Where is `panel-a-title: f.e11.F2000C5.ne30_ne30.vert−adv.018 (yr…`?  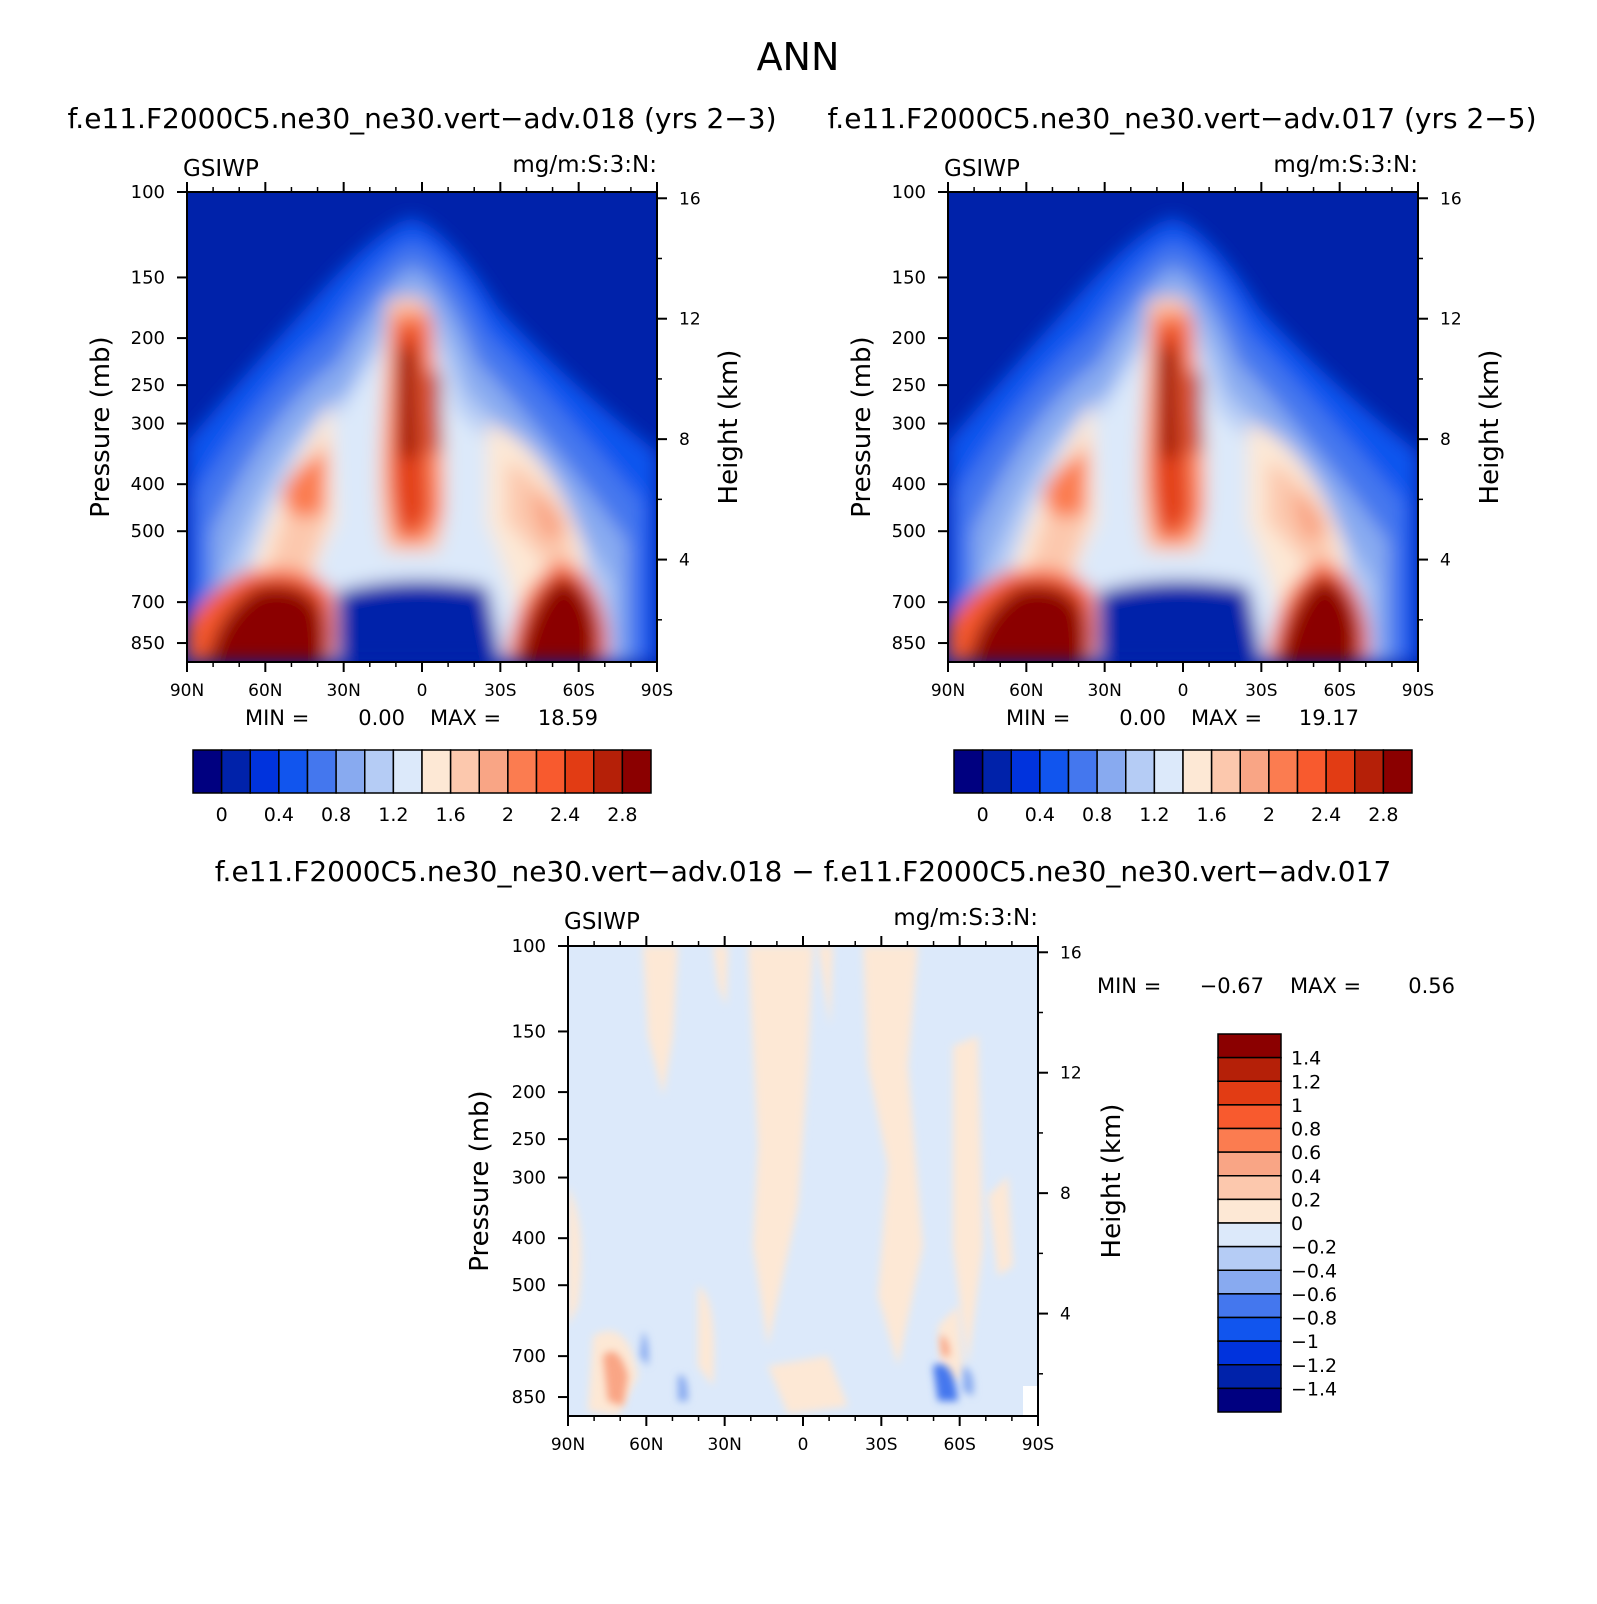 panel-a-title: f.e11.F2000C5.ne30_ne30.vert−adv.018 (yr… is located at coordinates (421, 118).